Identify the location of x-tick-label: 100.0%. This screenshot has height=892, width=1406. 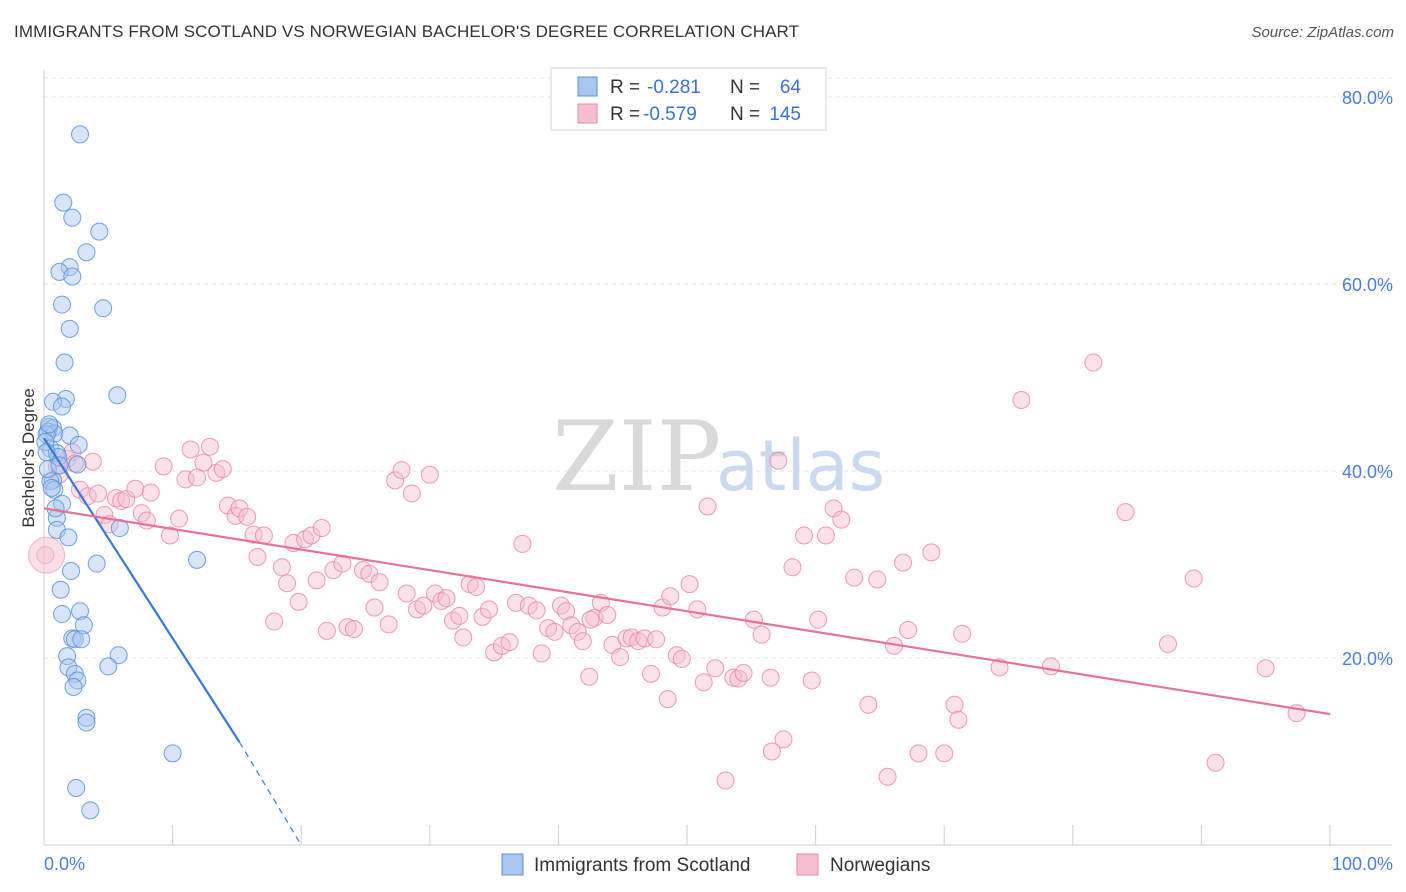
(1362, 864).